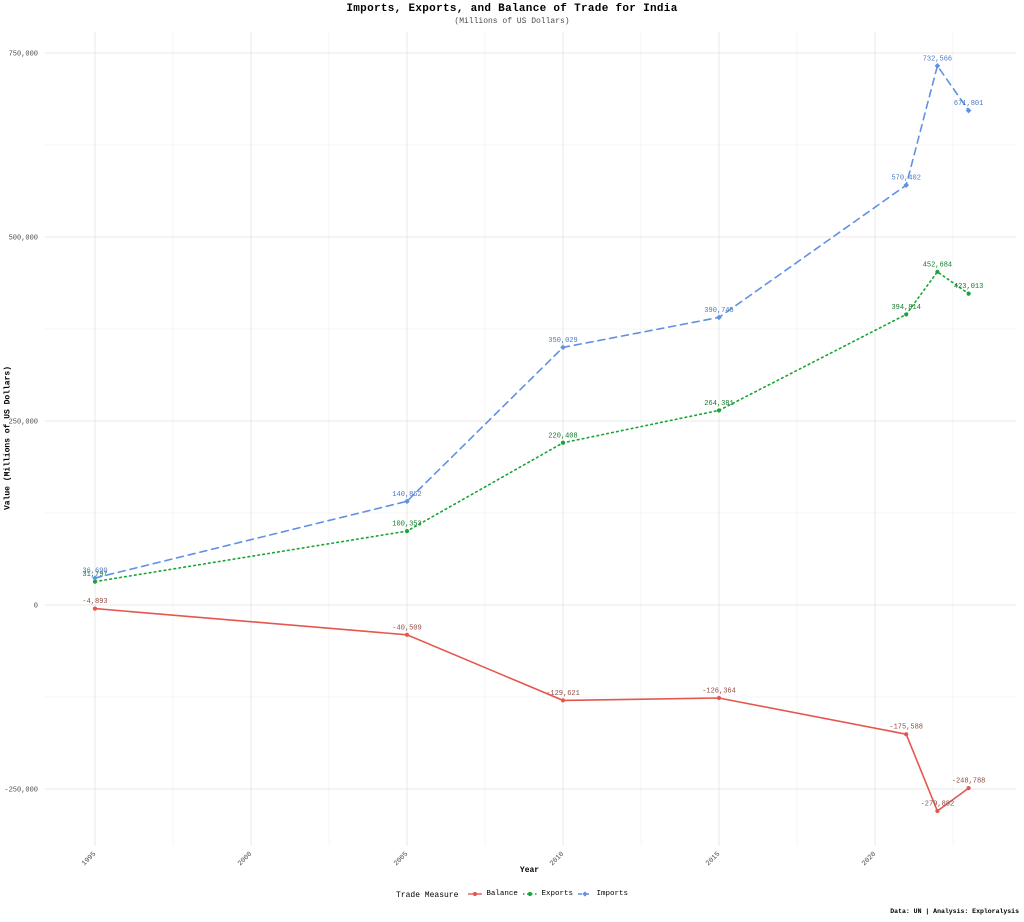 This screenshot has height=922, width=1024. What do you see at coordinates (563, 694) in the screenshot?
I see `data-label: -129,621` at bounding box center [563, 694].